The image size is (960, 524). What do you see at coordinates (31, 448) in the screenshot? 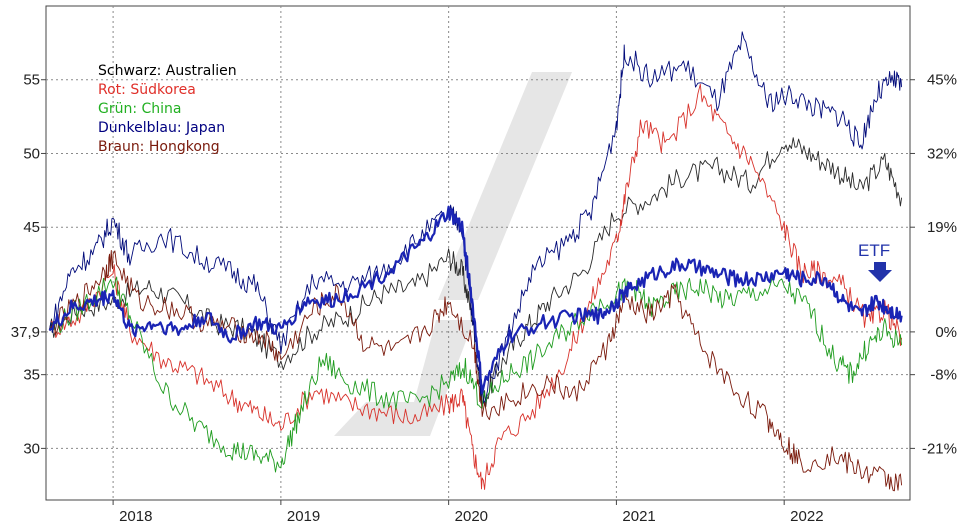
I see `y-tick-label-left: 30` at bounding box center [31, 448].